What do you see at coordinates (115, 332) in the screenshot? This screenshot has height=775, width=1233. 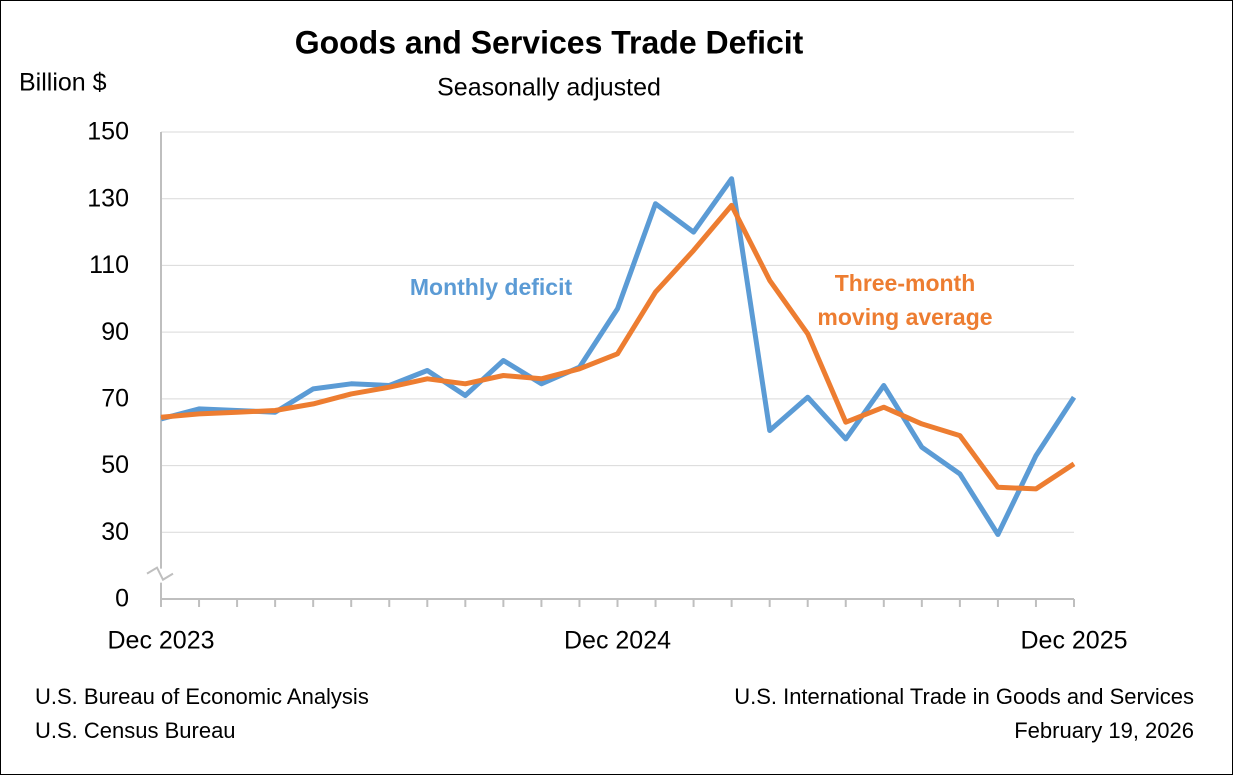 I see `y-tick-label: 90` at bounding box center [115, 332].